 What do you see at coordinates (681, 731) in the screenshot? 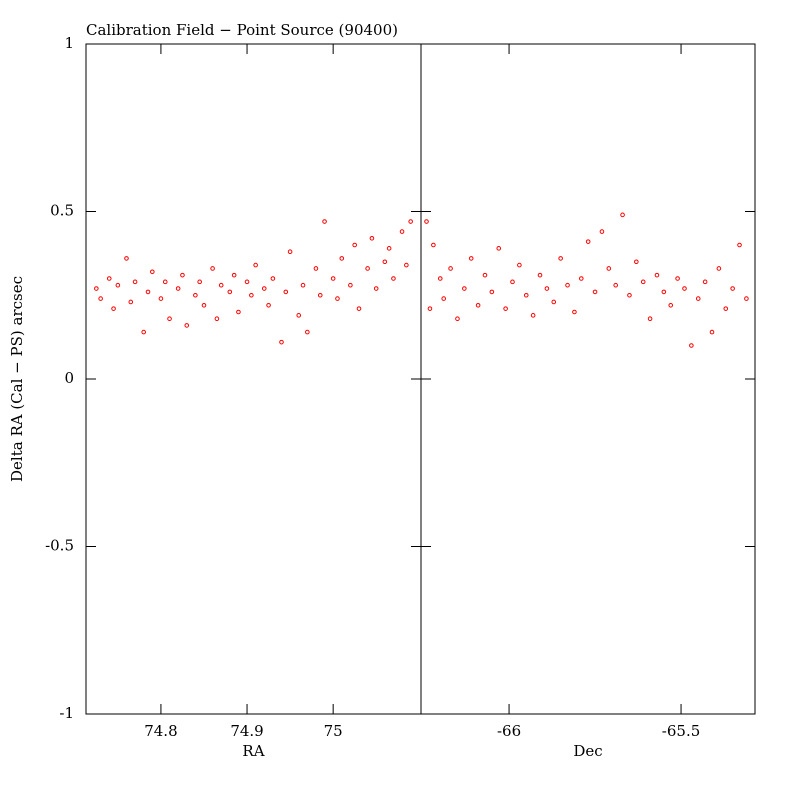
I see `x-tick-label: -65.5` at bounding box center [681, 731].